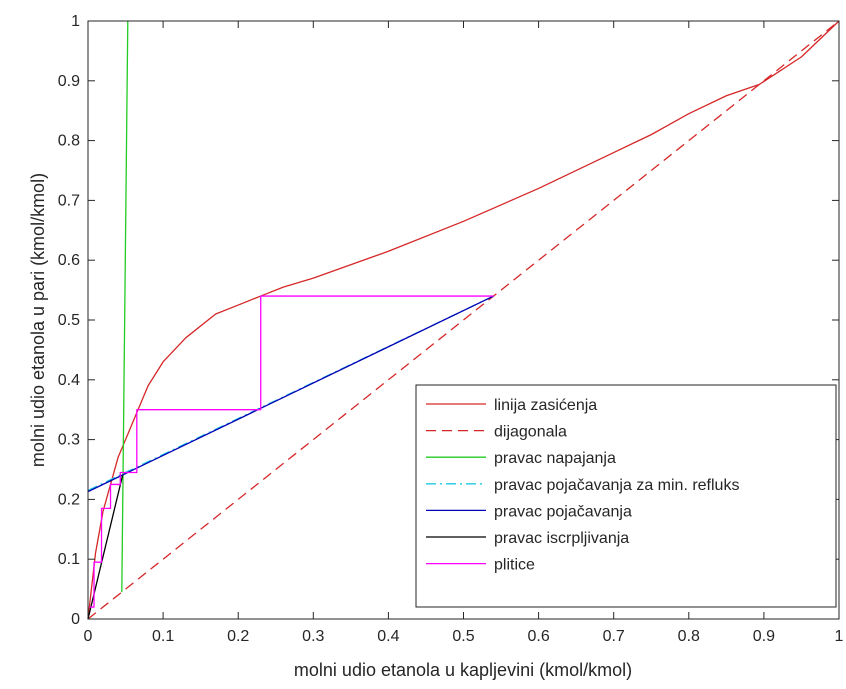 The height and width of the screenshot is (689, 846). I want to click on series-line-pravac-napajanja, so click(125, 306).